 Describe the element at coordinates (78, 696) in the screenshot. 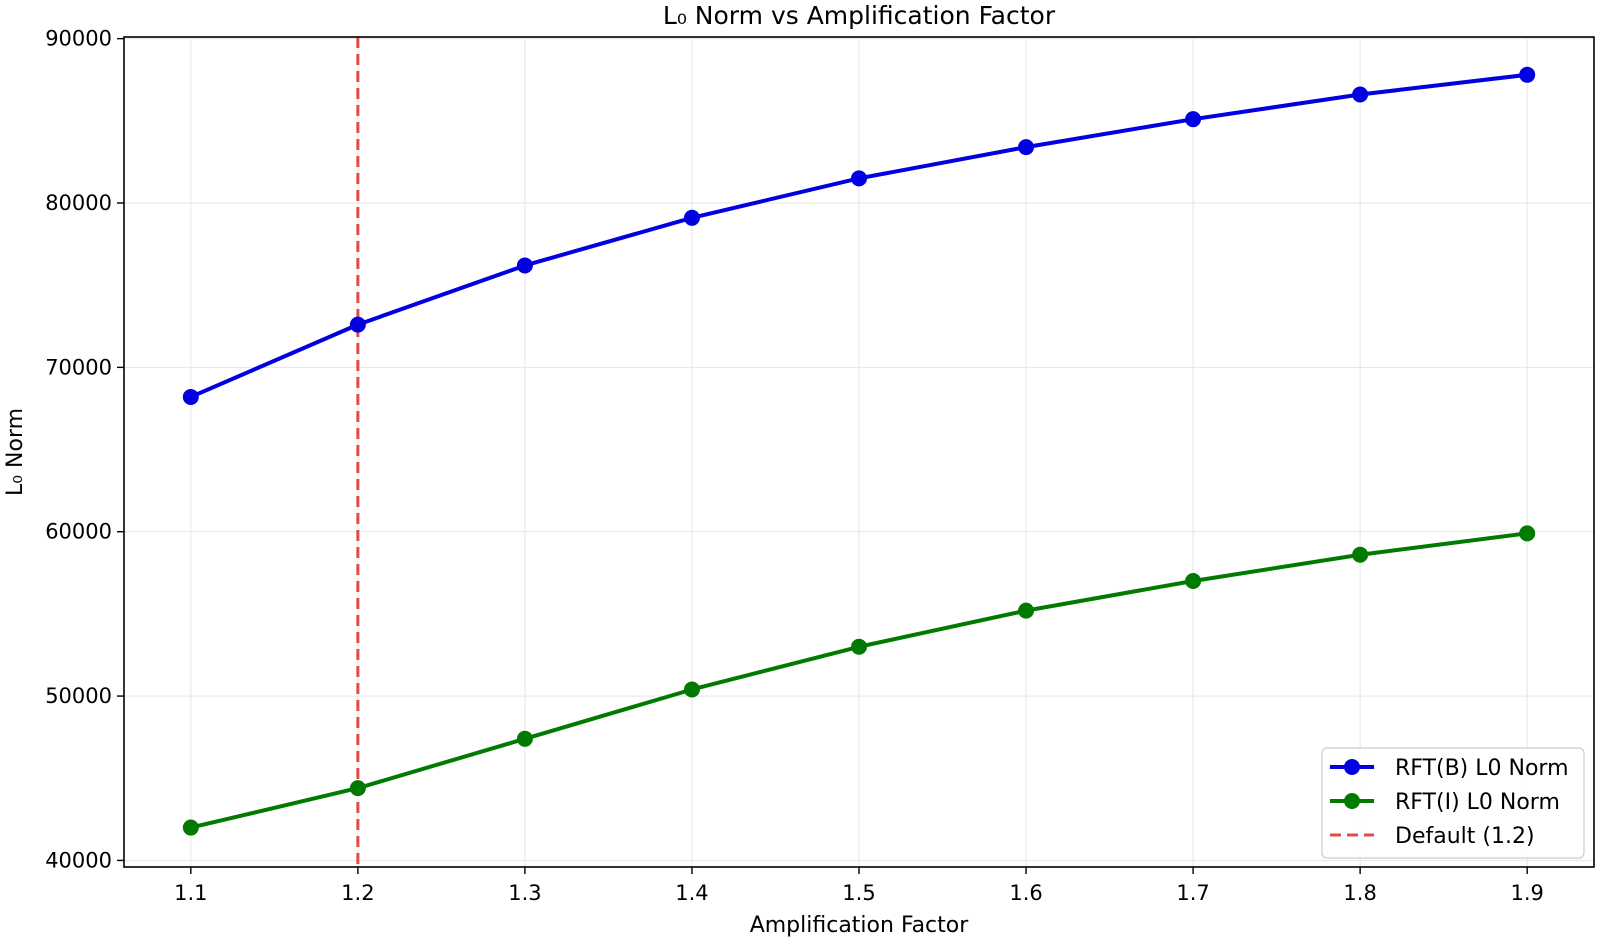

I see `y-tick-label: 50000` at that location.